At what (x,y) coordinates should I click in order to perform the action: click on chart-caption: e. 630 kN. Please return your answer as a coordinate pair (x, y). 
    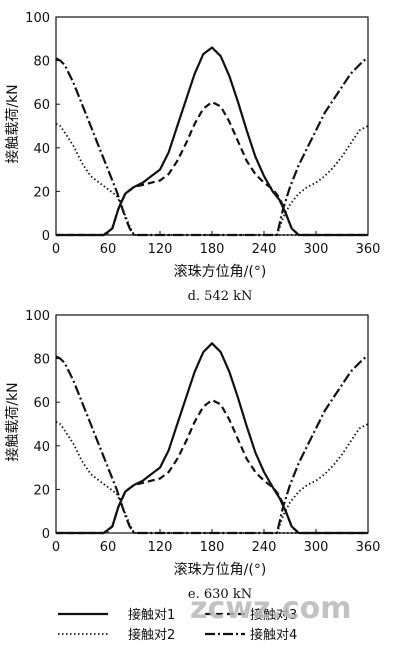
    Looking at the image, I should click on (220, 594).